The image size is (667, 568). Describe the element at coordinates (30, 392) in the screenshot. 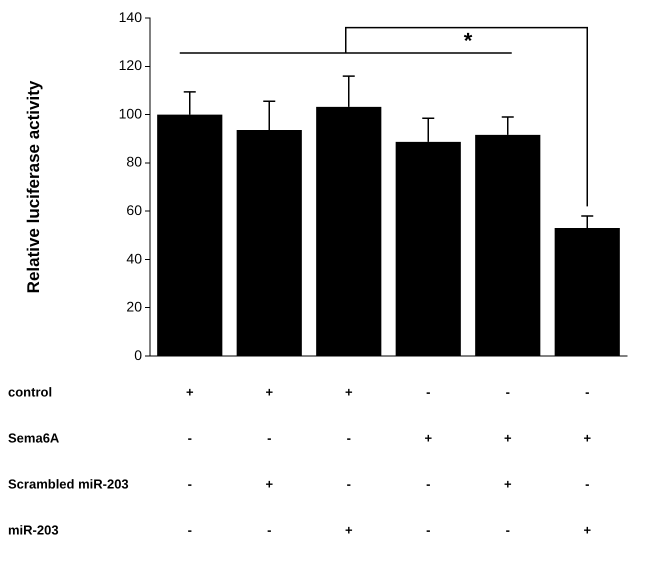

I see `text: control` at that location.